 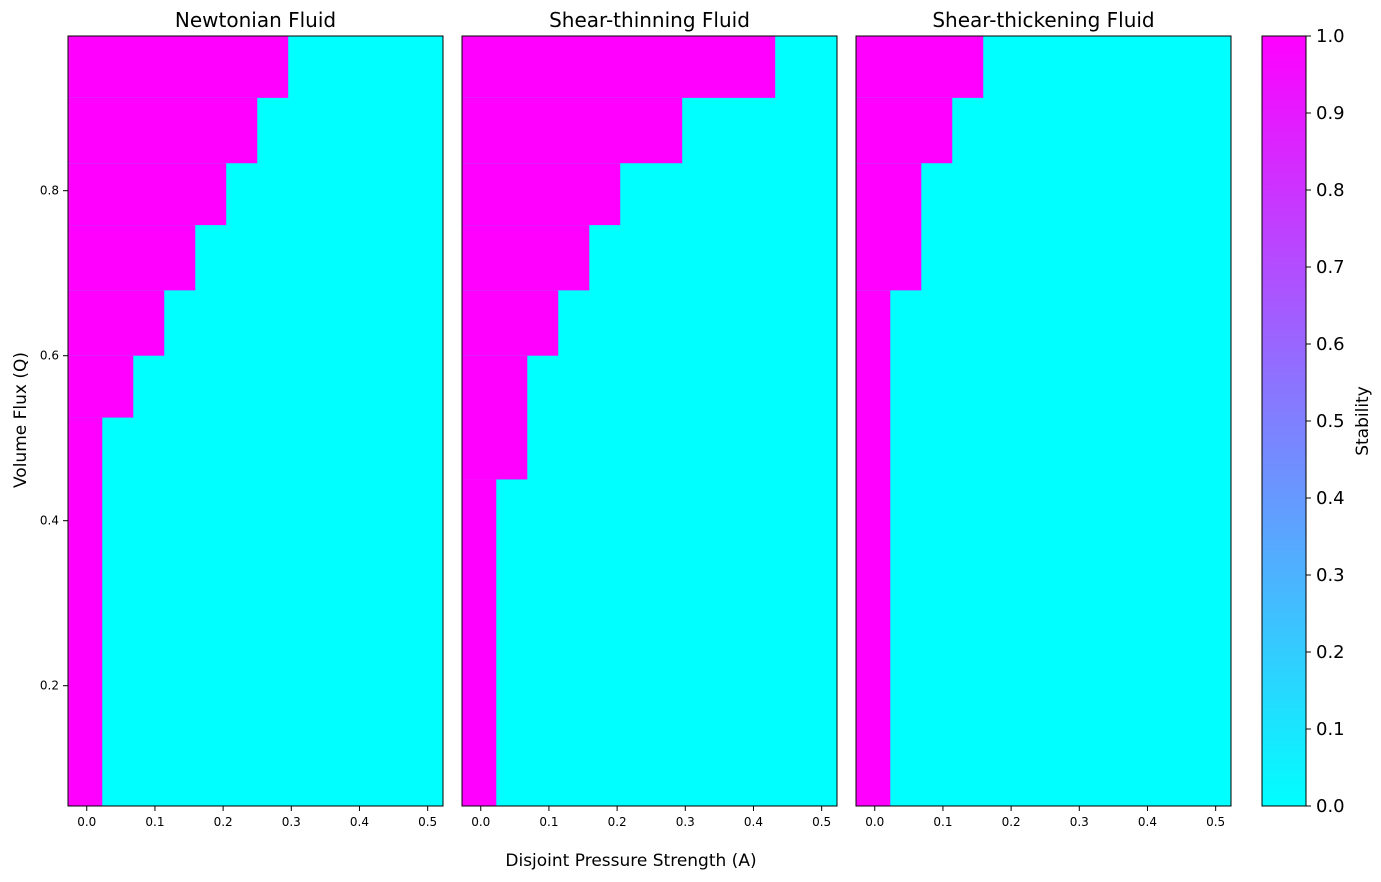 I want to click on colorbar-tick-label: 0.7, so click(x=1330, y=267).